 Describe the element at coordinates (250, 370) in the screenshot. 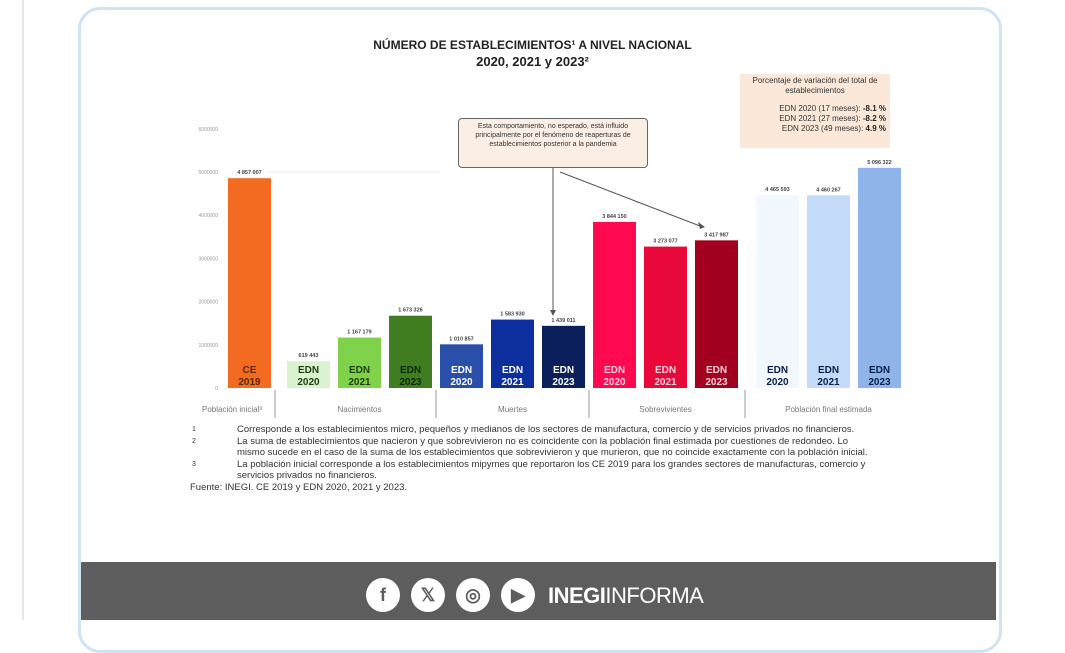

I see `bar-category-label: CE` at that location.